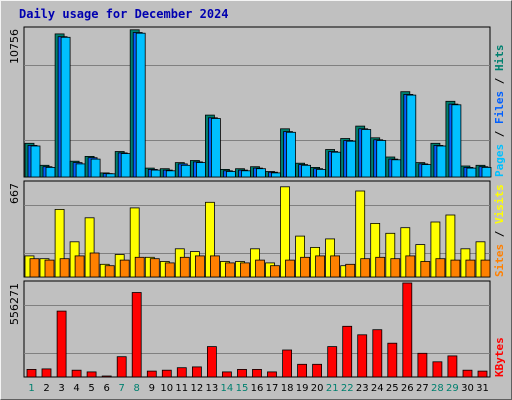  Describe the element at coordinates (227, 388) in the screenshot. I see `x-tick-label: 14` at that location.